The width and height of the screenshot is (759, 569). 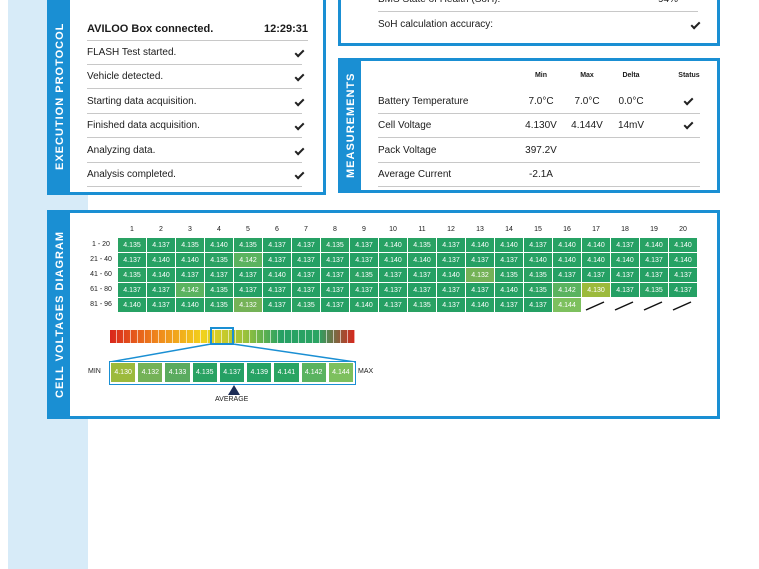 I want to click on column-number: 16, so click(x=567, y=229).